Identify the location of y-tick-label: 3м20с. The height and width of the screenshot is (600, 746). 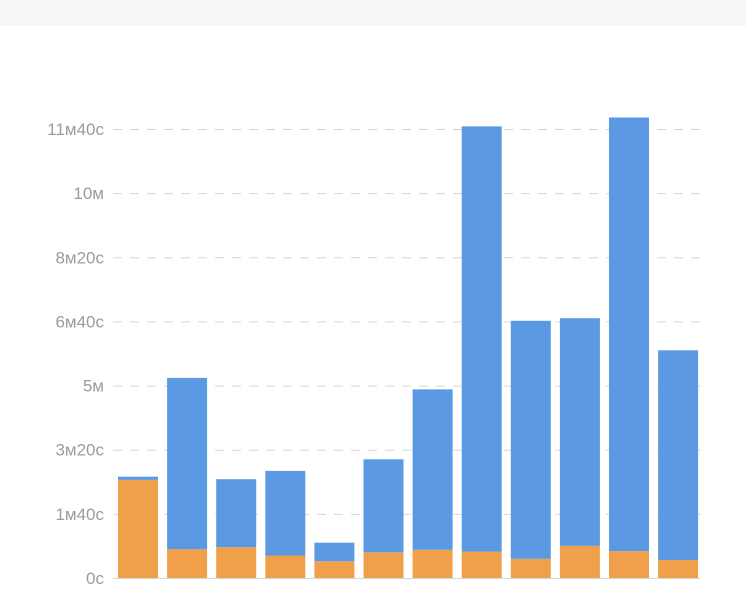
(79, 450).